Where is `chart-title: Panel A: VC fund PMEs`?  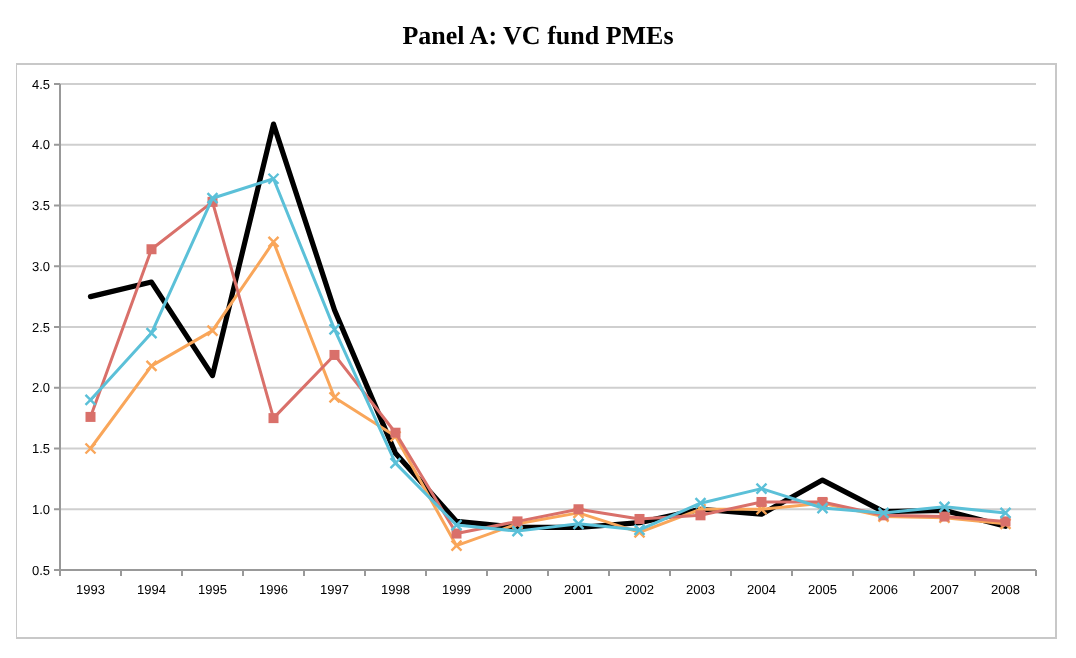
chart-title: Panel A: VC fund PMEs is located at coordinates (538, 35).